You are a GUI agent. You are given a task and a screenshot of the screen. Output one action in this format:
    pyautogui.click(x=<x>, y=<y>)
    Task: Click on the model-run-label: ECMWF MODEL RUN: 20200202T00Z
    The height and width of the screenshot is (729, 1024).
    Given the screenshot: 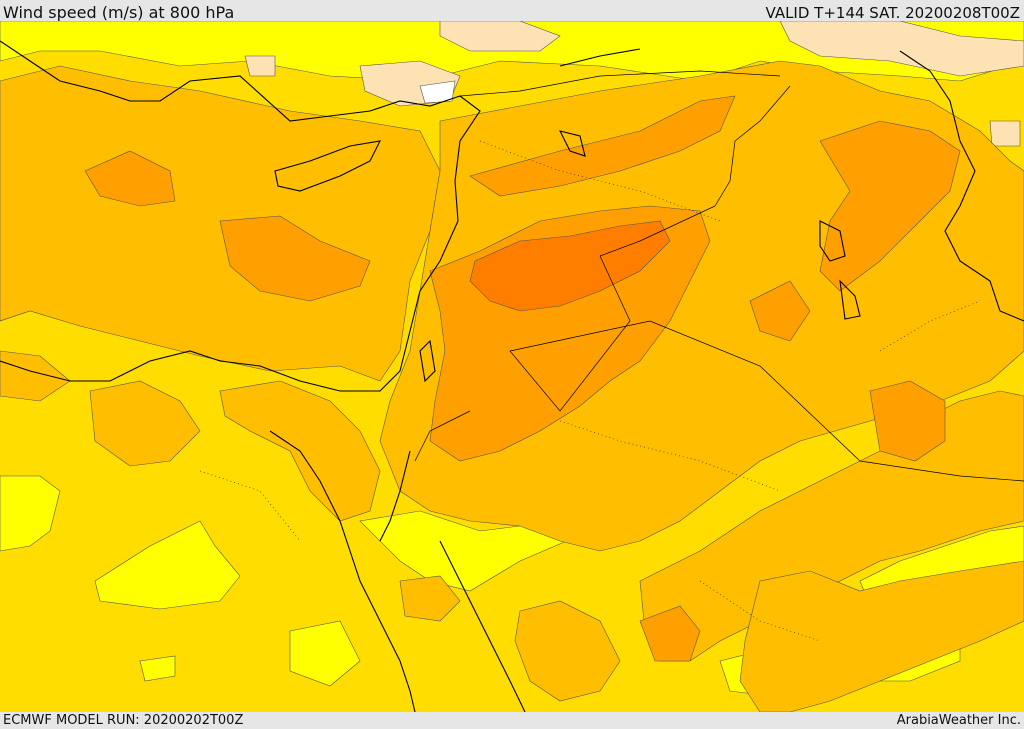 What is the action you would take?
    pyautogui.click(x=123, y=720)
    